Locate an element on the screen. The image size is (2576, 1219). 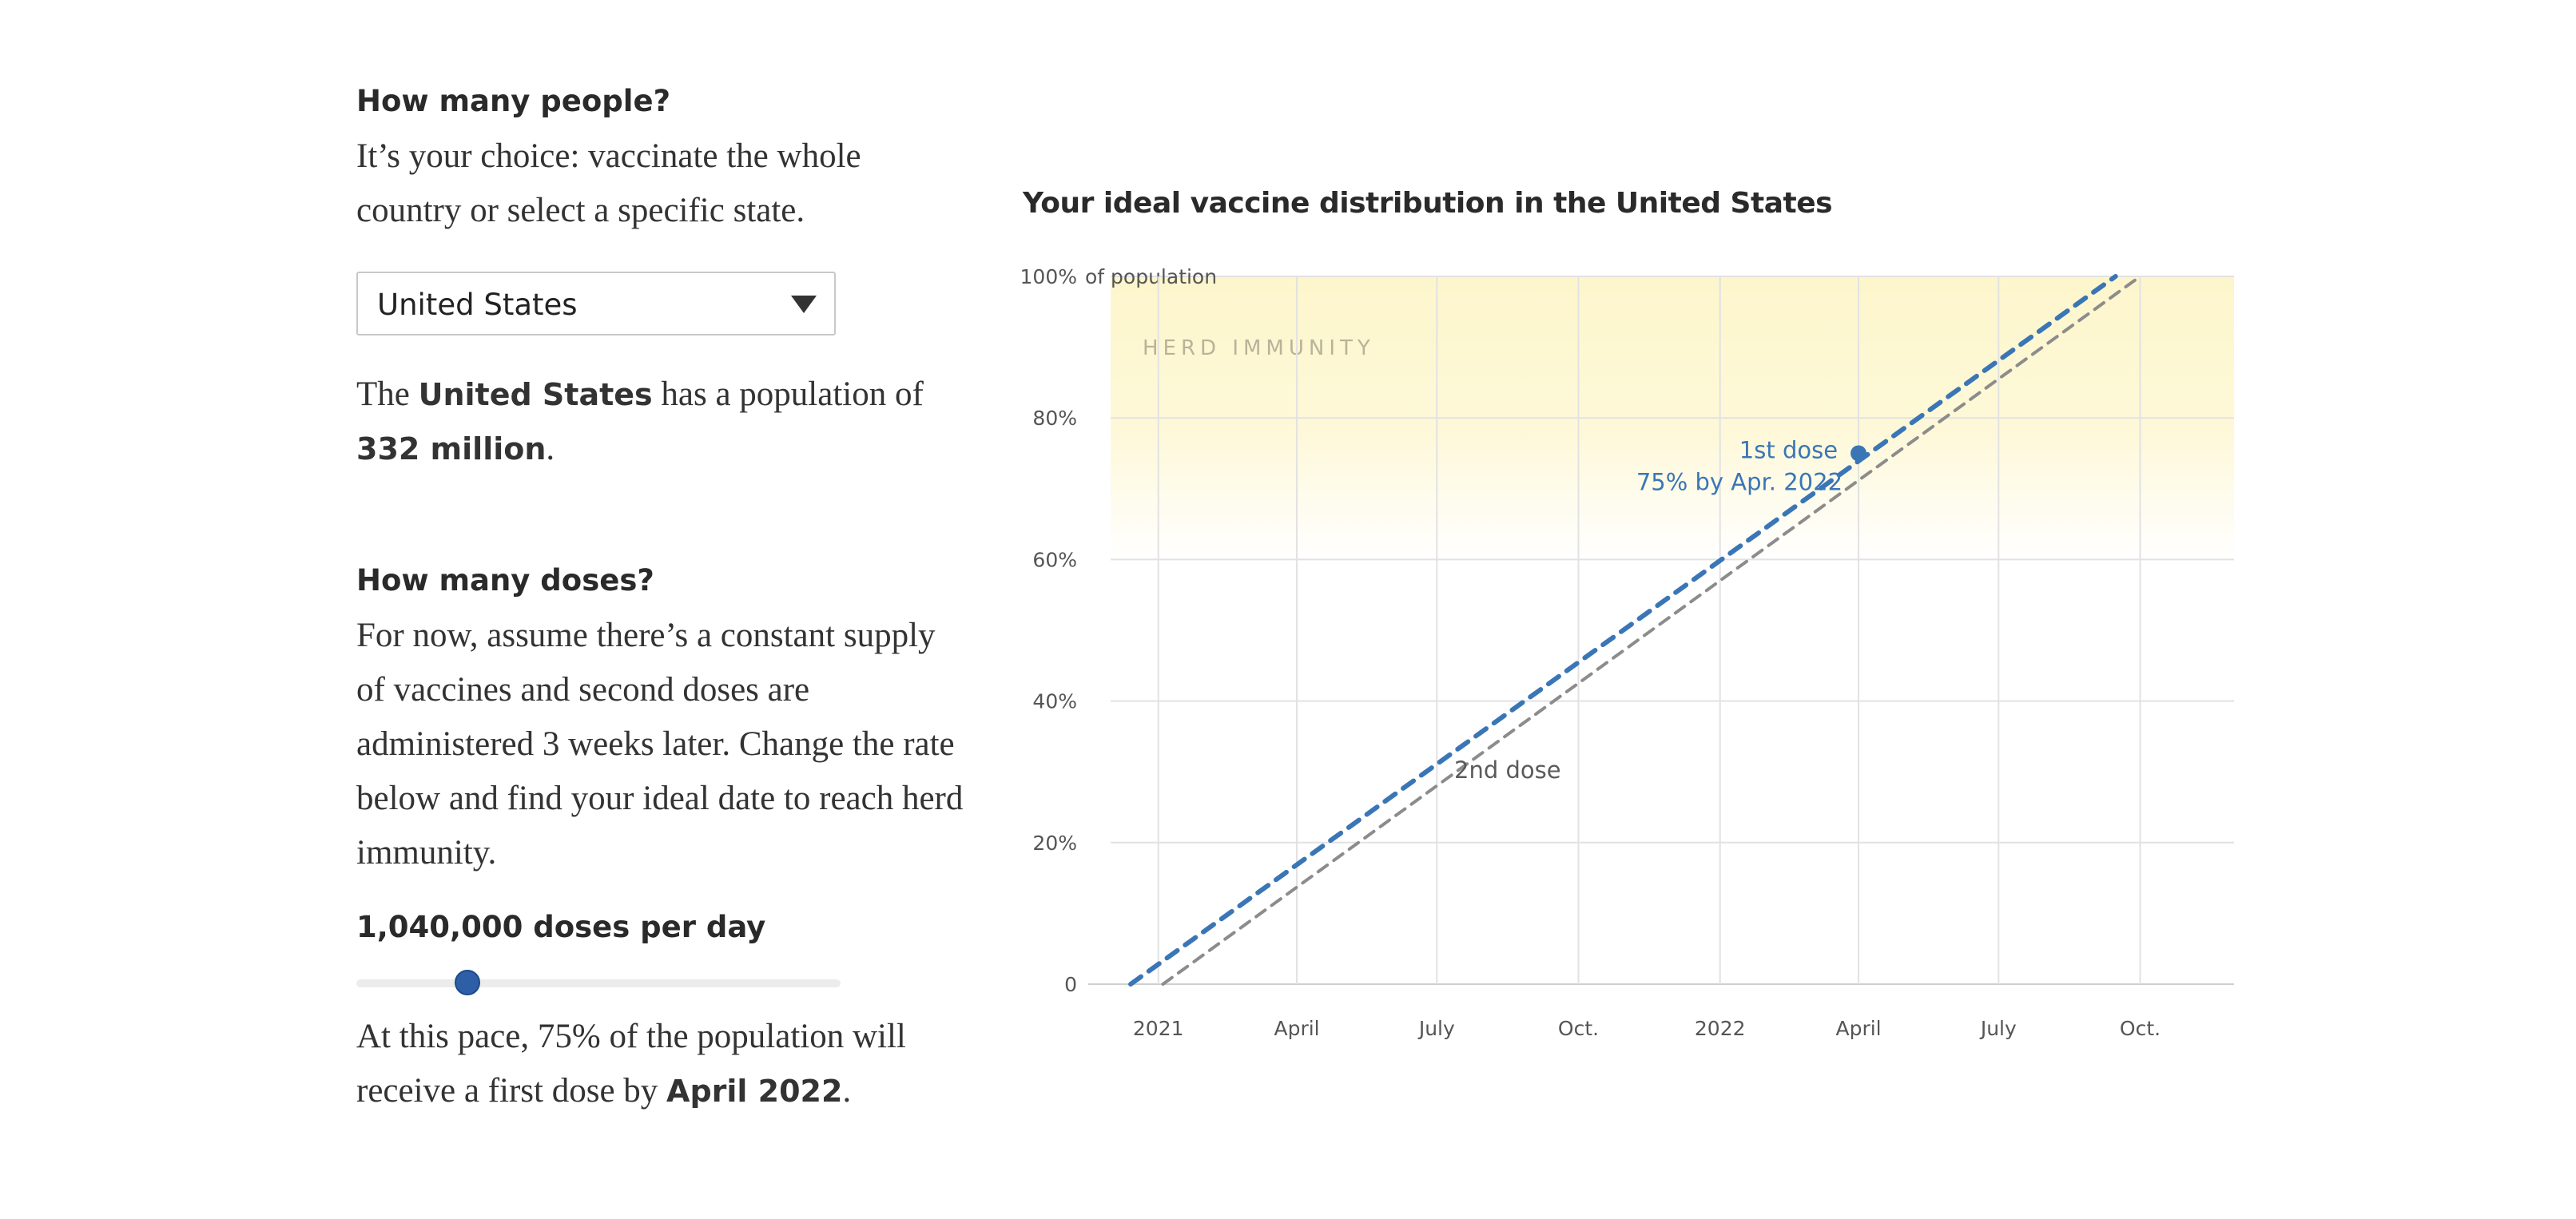
highlight-point is located at coordinates (1859, 453).